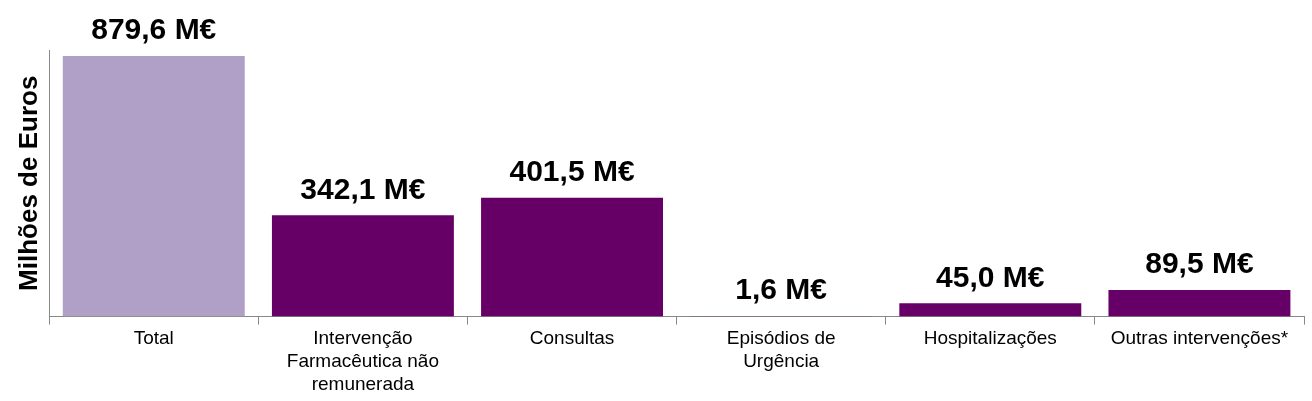 The height and width of the screenshot is (401, 1312). I want to click on x-tick-label: Outras intervenções*, so click(1199, 338).